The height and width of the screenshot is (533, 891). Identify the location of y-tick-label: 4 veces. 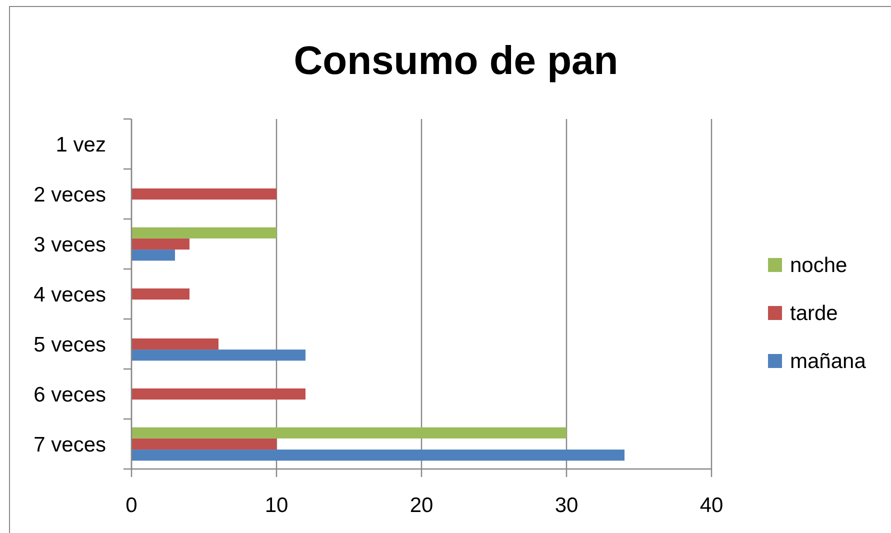
(70, 295).